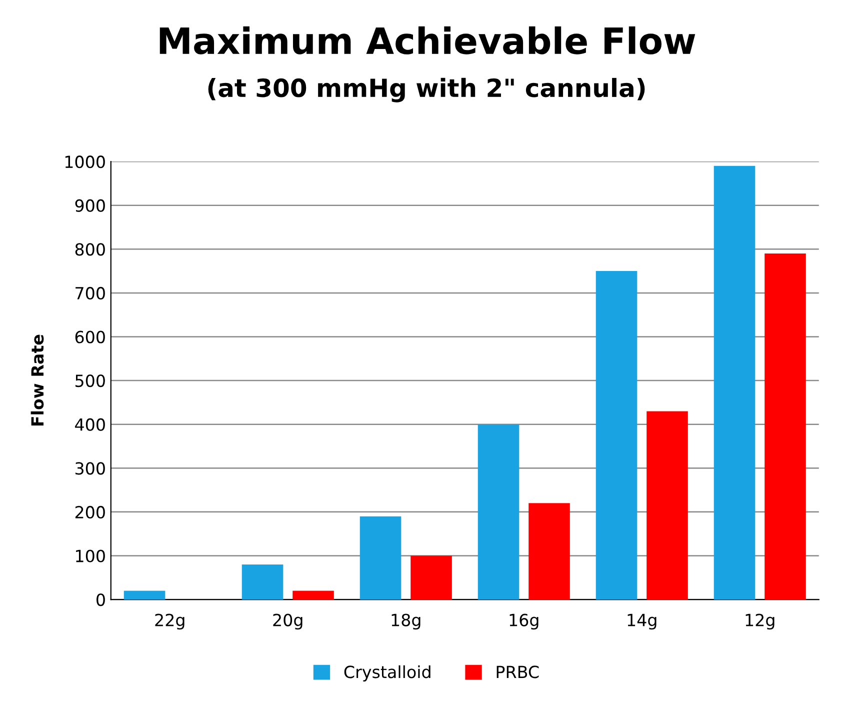 This screenshot has width=853, height=718. What do you see at coordinates (90, 556) in the screenshot?
I see `y-tick-label: 100` at bounding box center [90, 556].